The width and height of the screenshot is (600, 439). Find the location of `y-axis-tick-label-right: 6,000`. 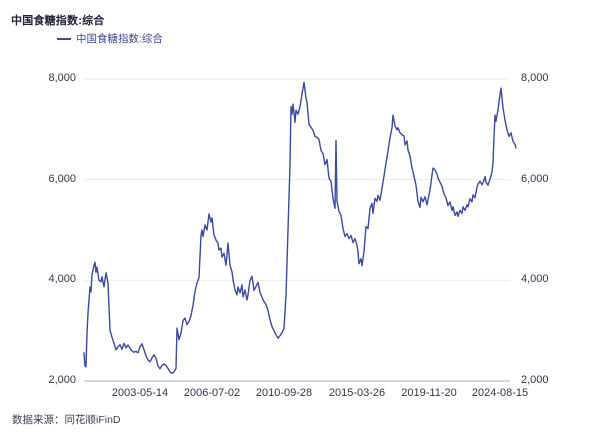

y-axis-tick-label-right: 6,000 is located at coordinates (535, 178).